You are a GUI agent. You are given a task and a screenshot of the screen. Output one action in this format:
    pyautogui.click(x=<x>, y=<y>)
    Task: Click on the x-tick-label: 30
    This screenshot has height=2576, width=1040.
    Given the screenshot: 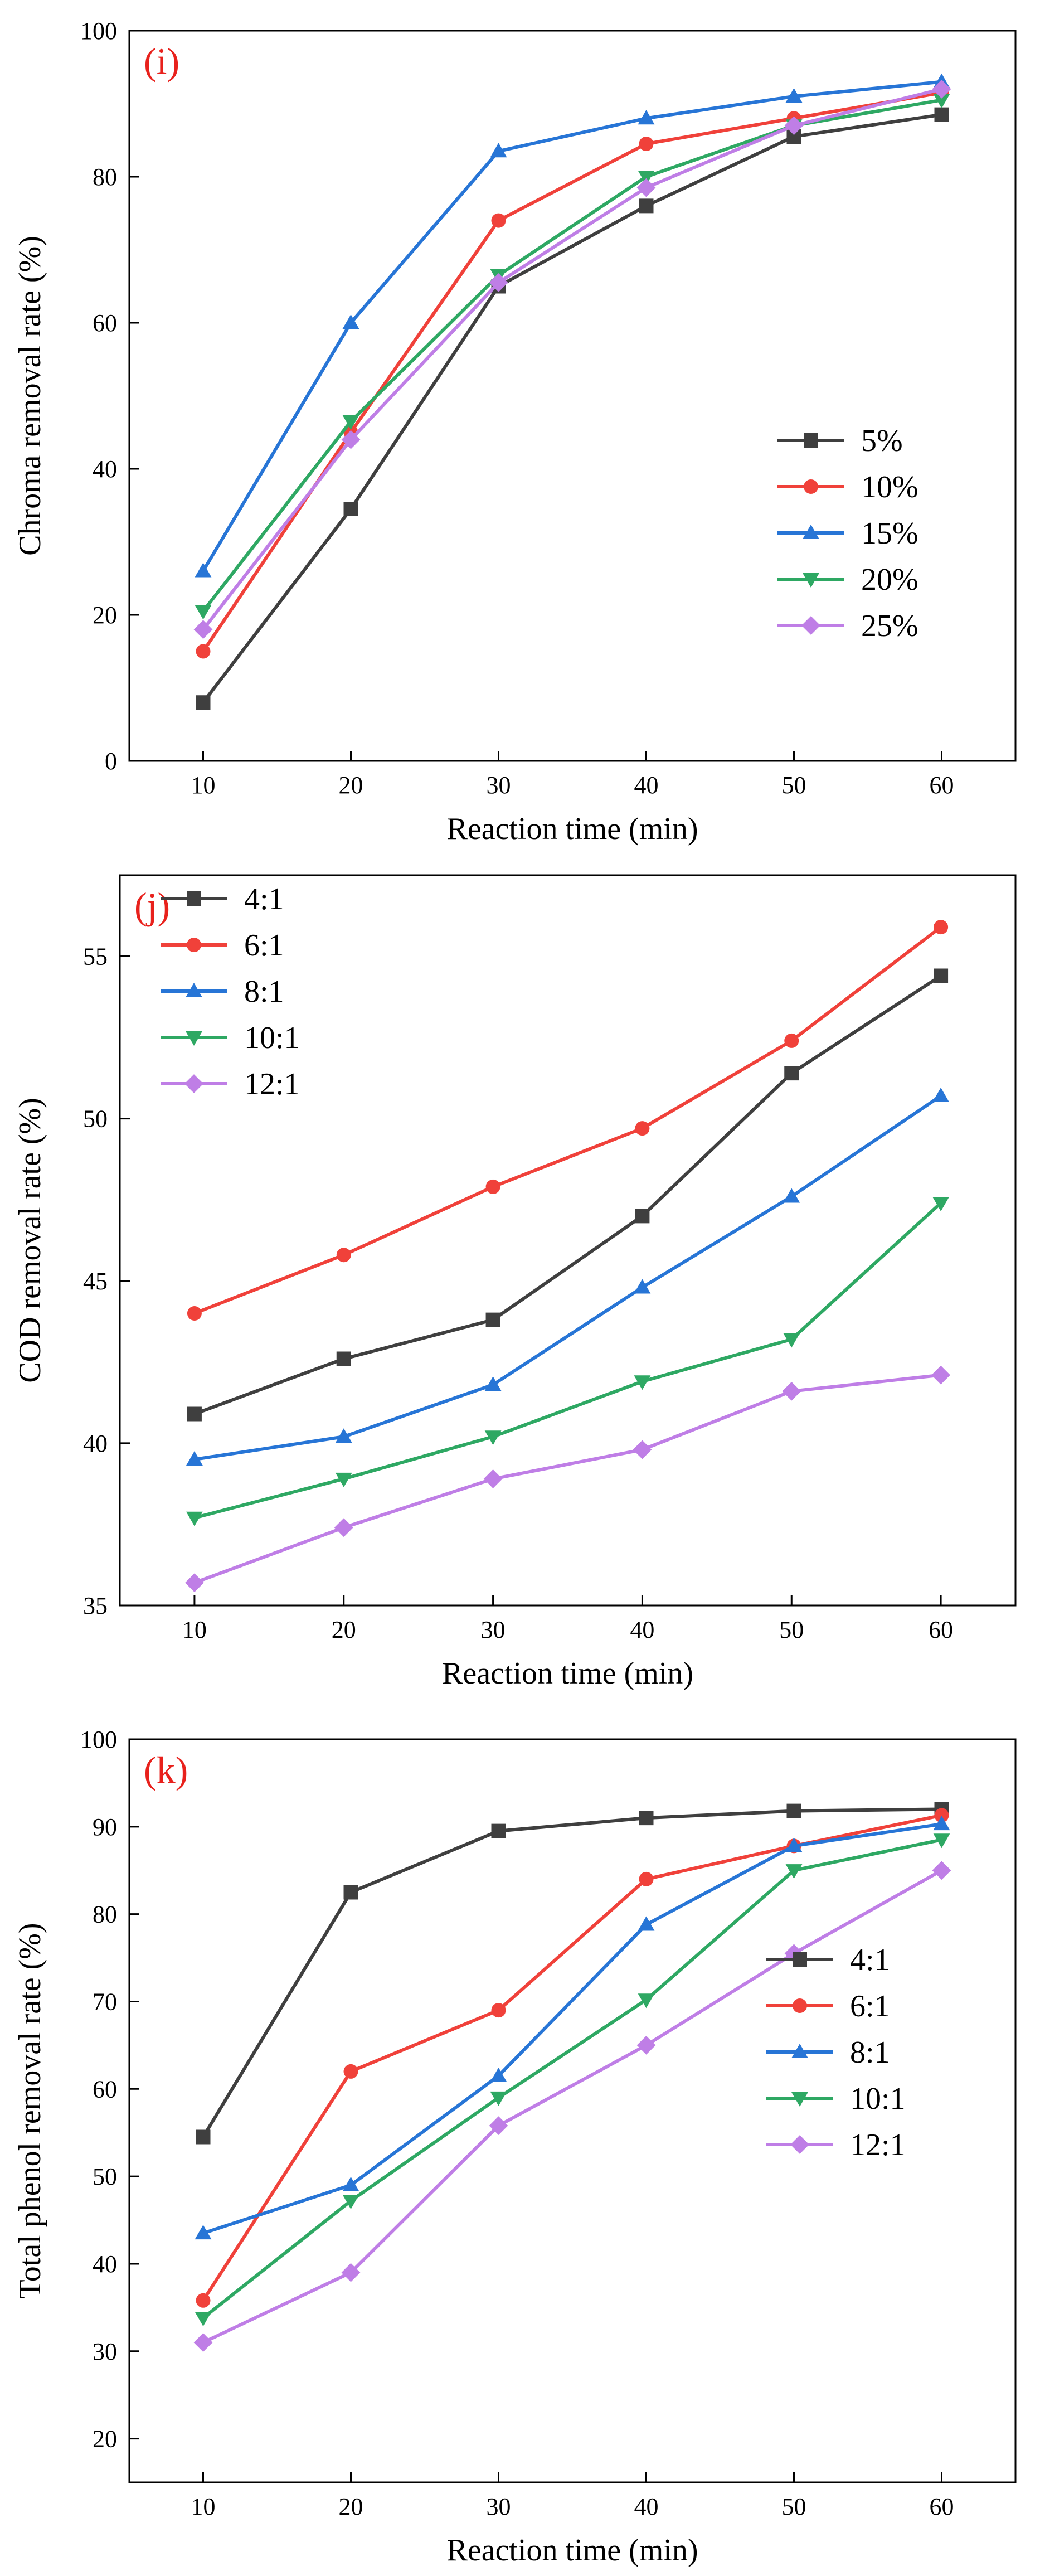 What is the action you would take?
    pyautogui.click(x=499, y=785)
    